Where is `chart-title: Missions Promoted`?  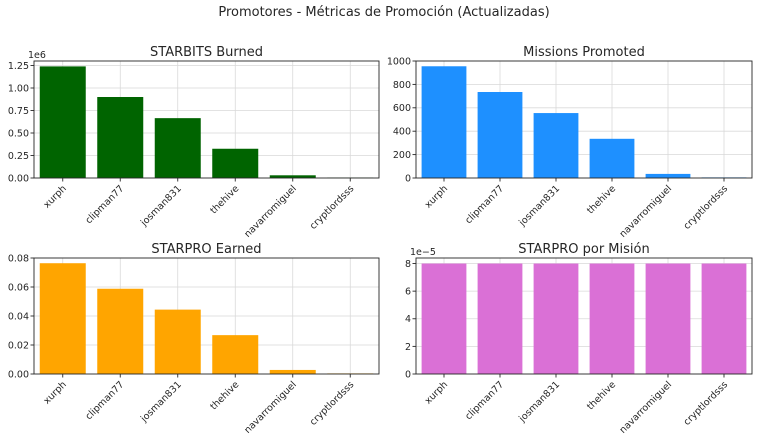
chart-title: Missions Promoted is located at coordinates (584, 52).